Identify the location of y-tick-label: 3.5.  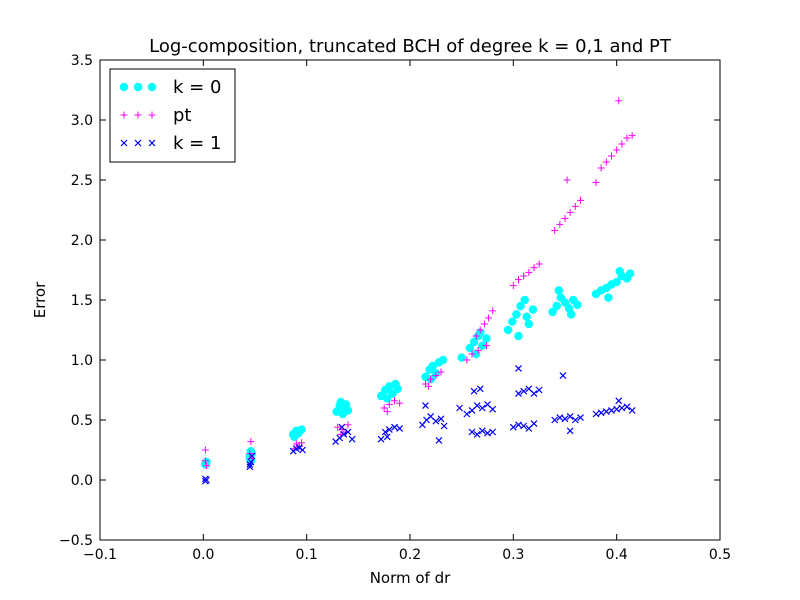
(82, 61).